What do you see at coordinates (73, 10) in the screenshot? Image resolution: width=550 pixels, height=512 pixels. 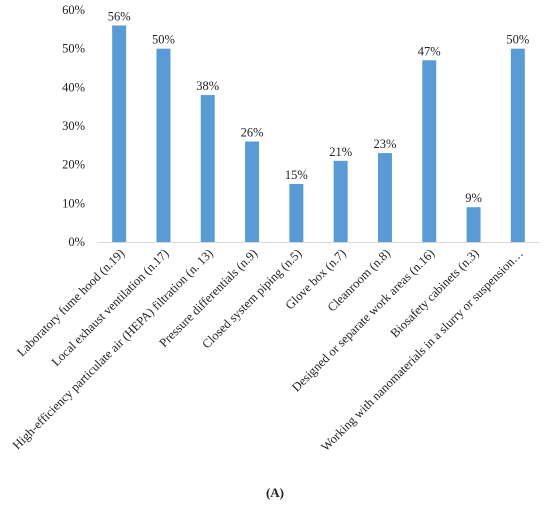 I see `y-tick-label: 60%` at bounding box center [73, 10].